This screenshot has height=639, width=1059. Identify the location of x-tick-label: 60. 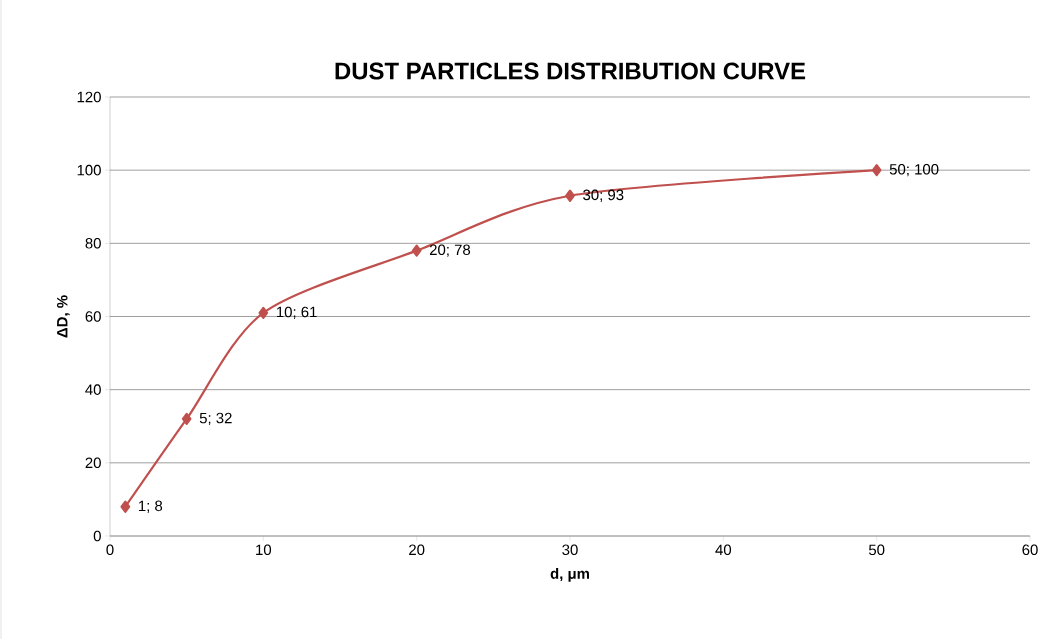
(1030, 550).